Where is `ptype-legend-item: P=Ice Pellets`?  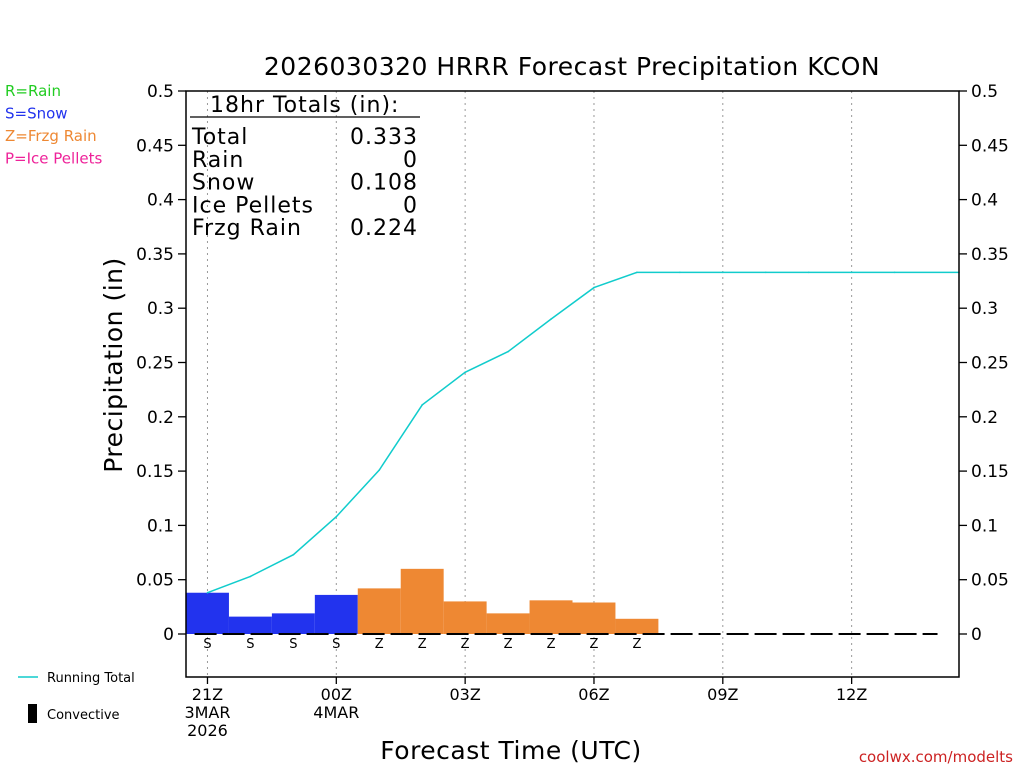 ptype-legend-item: P=Ice Pellets is located at coordinates (53, 159).